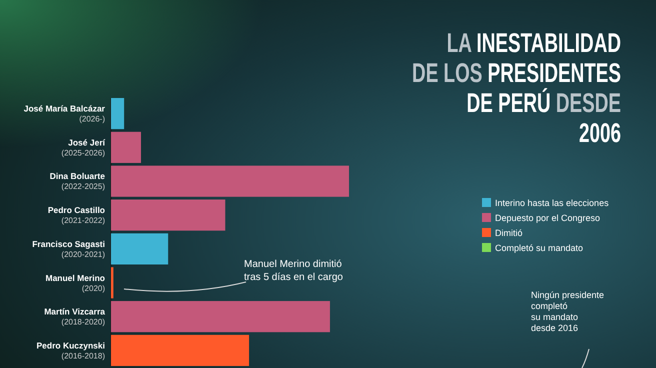  I want to click on y-tick-label: Francisco Sagasti (2020-2021), so click(69, 248).